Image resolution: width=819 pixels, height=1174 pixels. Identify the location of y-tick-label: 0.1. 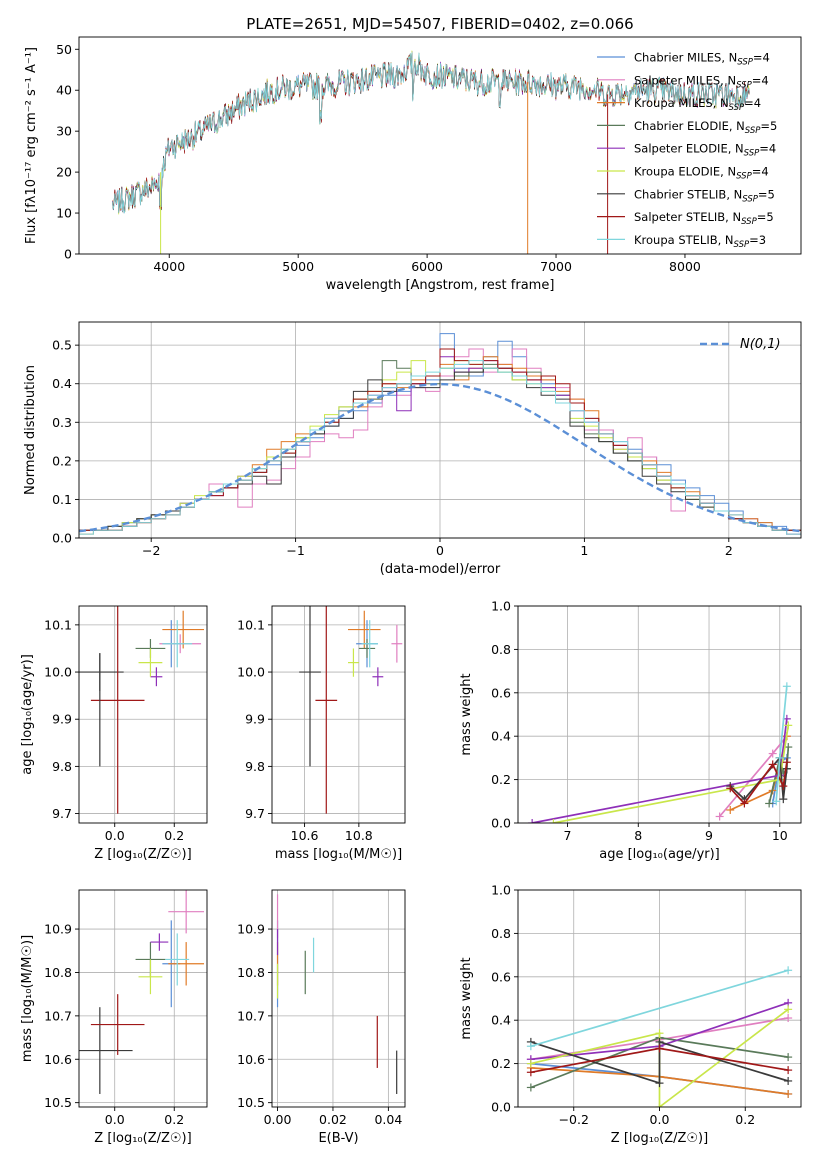
(62, 499).